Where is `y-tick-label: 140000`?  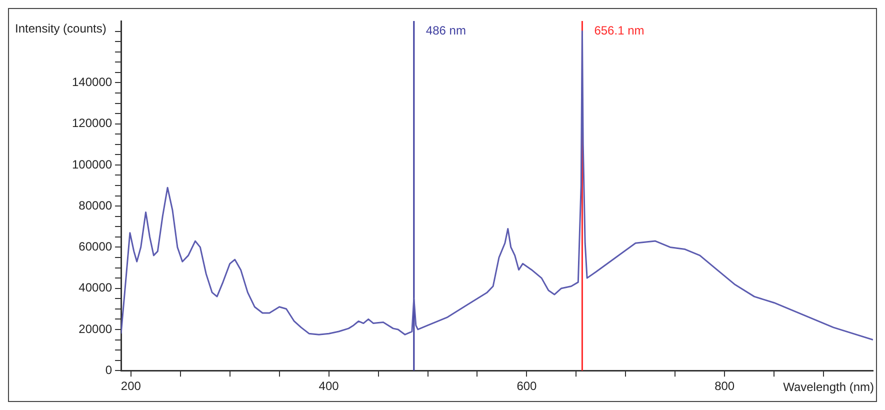
y-tick-label: 140000 is located at coordinates (92, 82).